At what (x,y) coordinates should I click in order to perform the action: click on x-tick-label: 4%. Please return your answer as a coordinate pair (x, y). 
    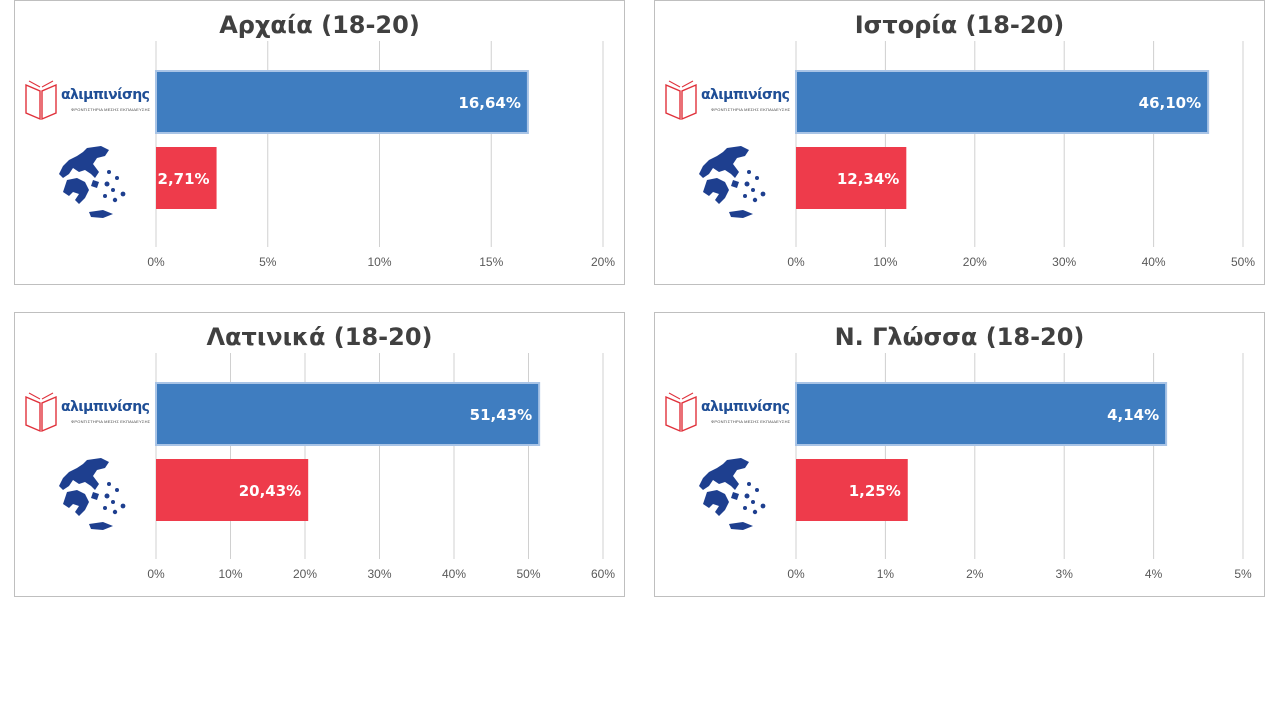
    Looking at the image, I should click on (1154, 574).